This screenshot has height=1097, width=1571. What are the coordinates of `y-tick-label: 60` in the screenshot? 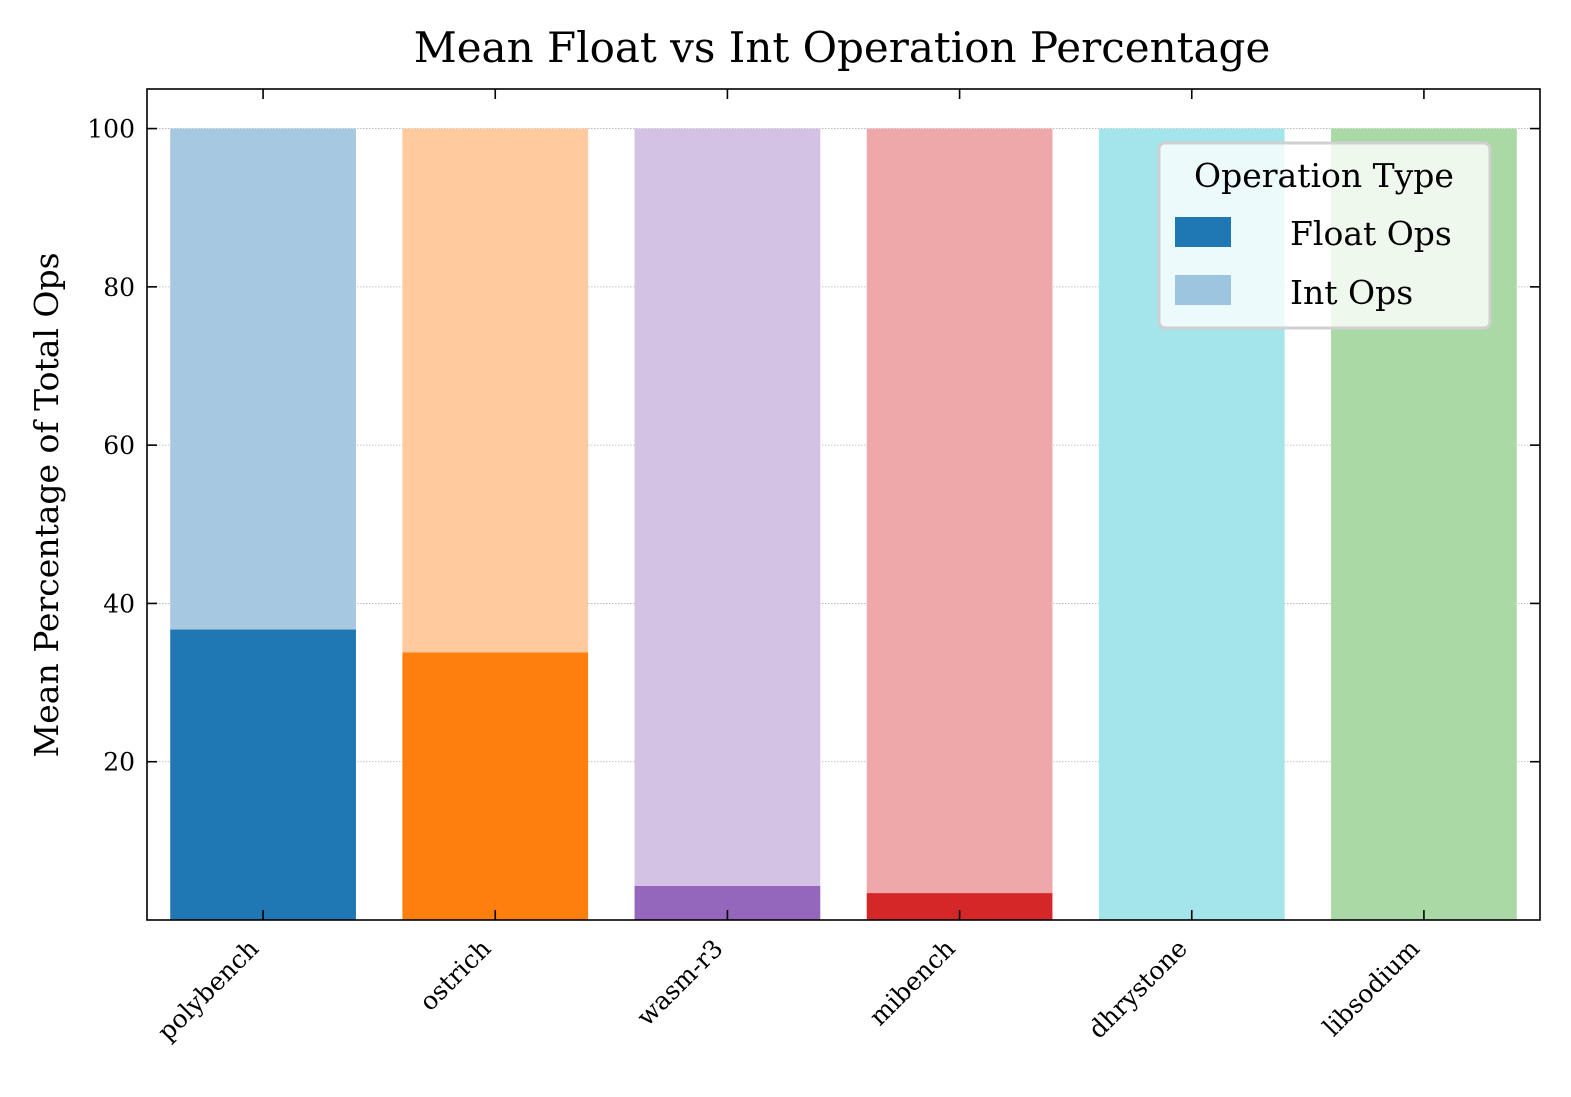 It's located at (119, 445).